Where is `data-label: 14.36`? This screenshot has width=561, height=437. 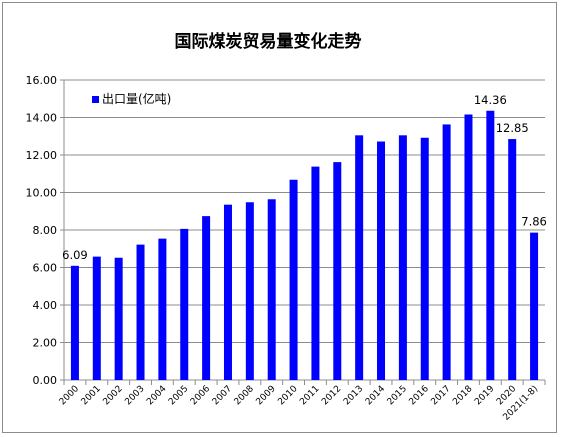 data-label: 14.36 is located at coordinates (490, 100).